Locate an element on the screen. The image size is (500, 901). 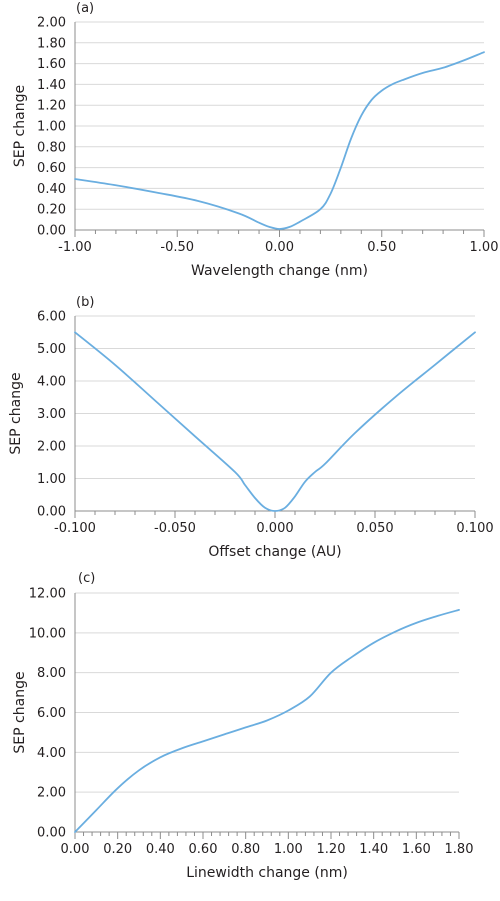
panel-label: (c) is located at coordinates (86, 578).